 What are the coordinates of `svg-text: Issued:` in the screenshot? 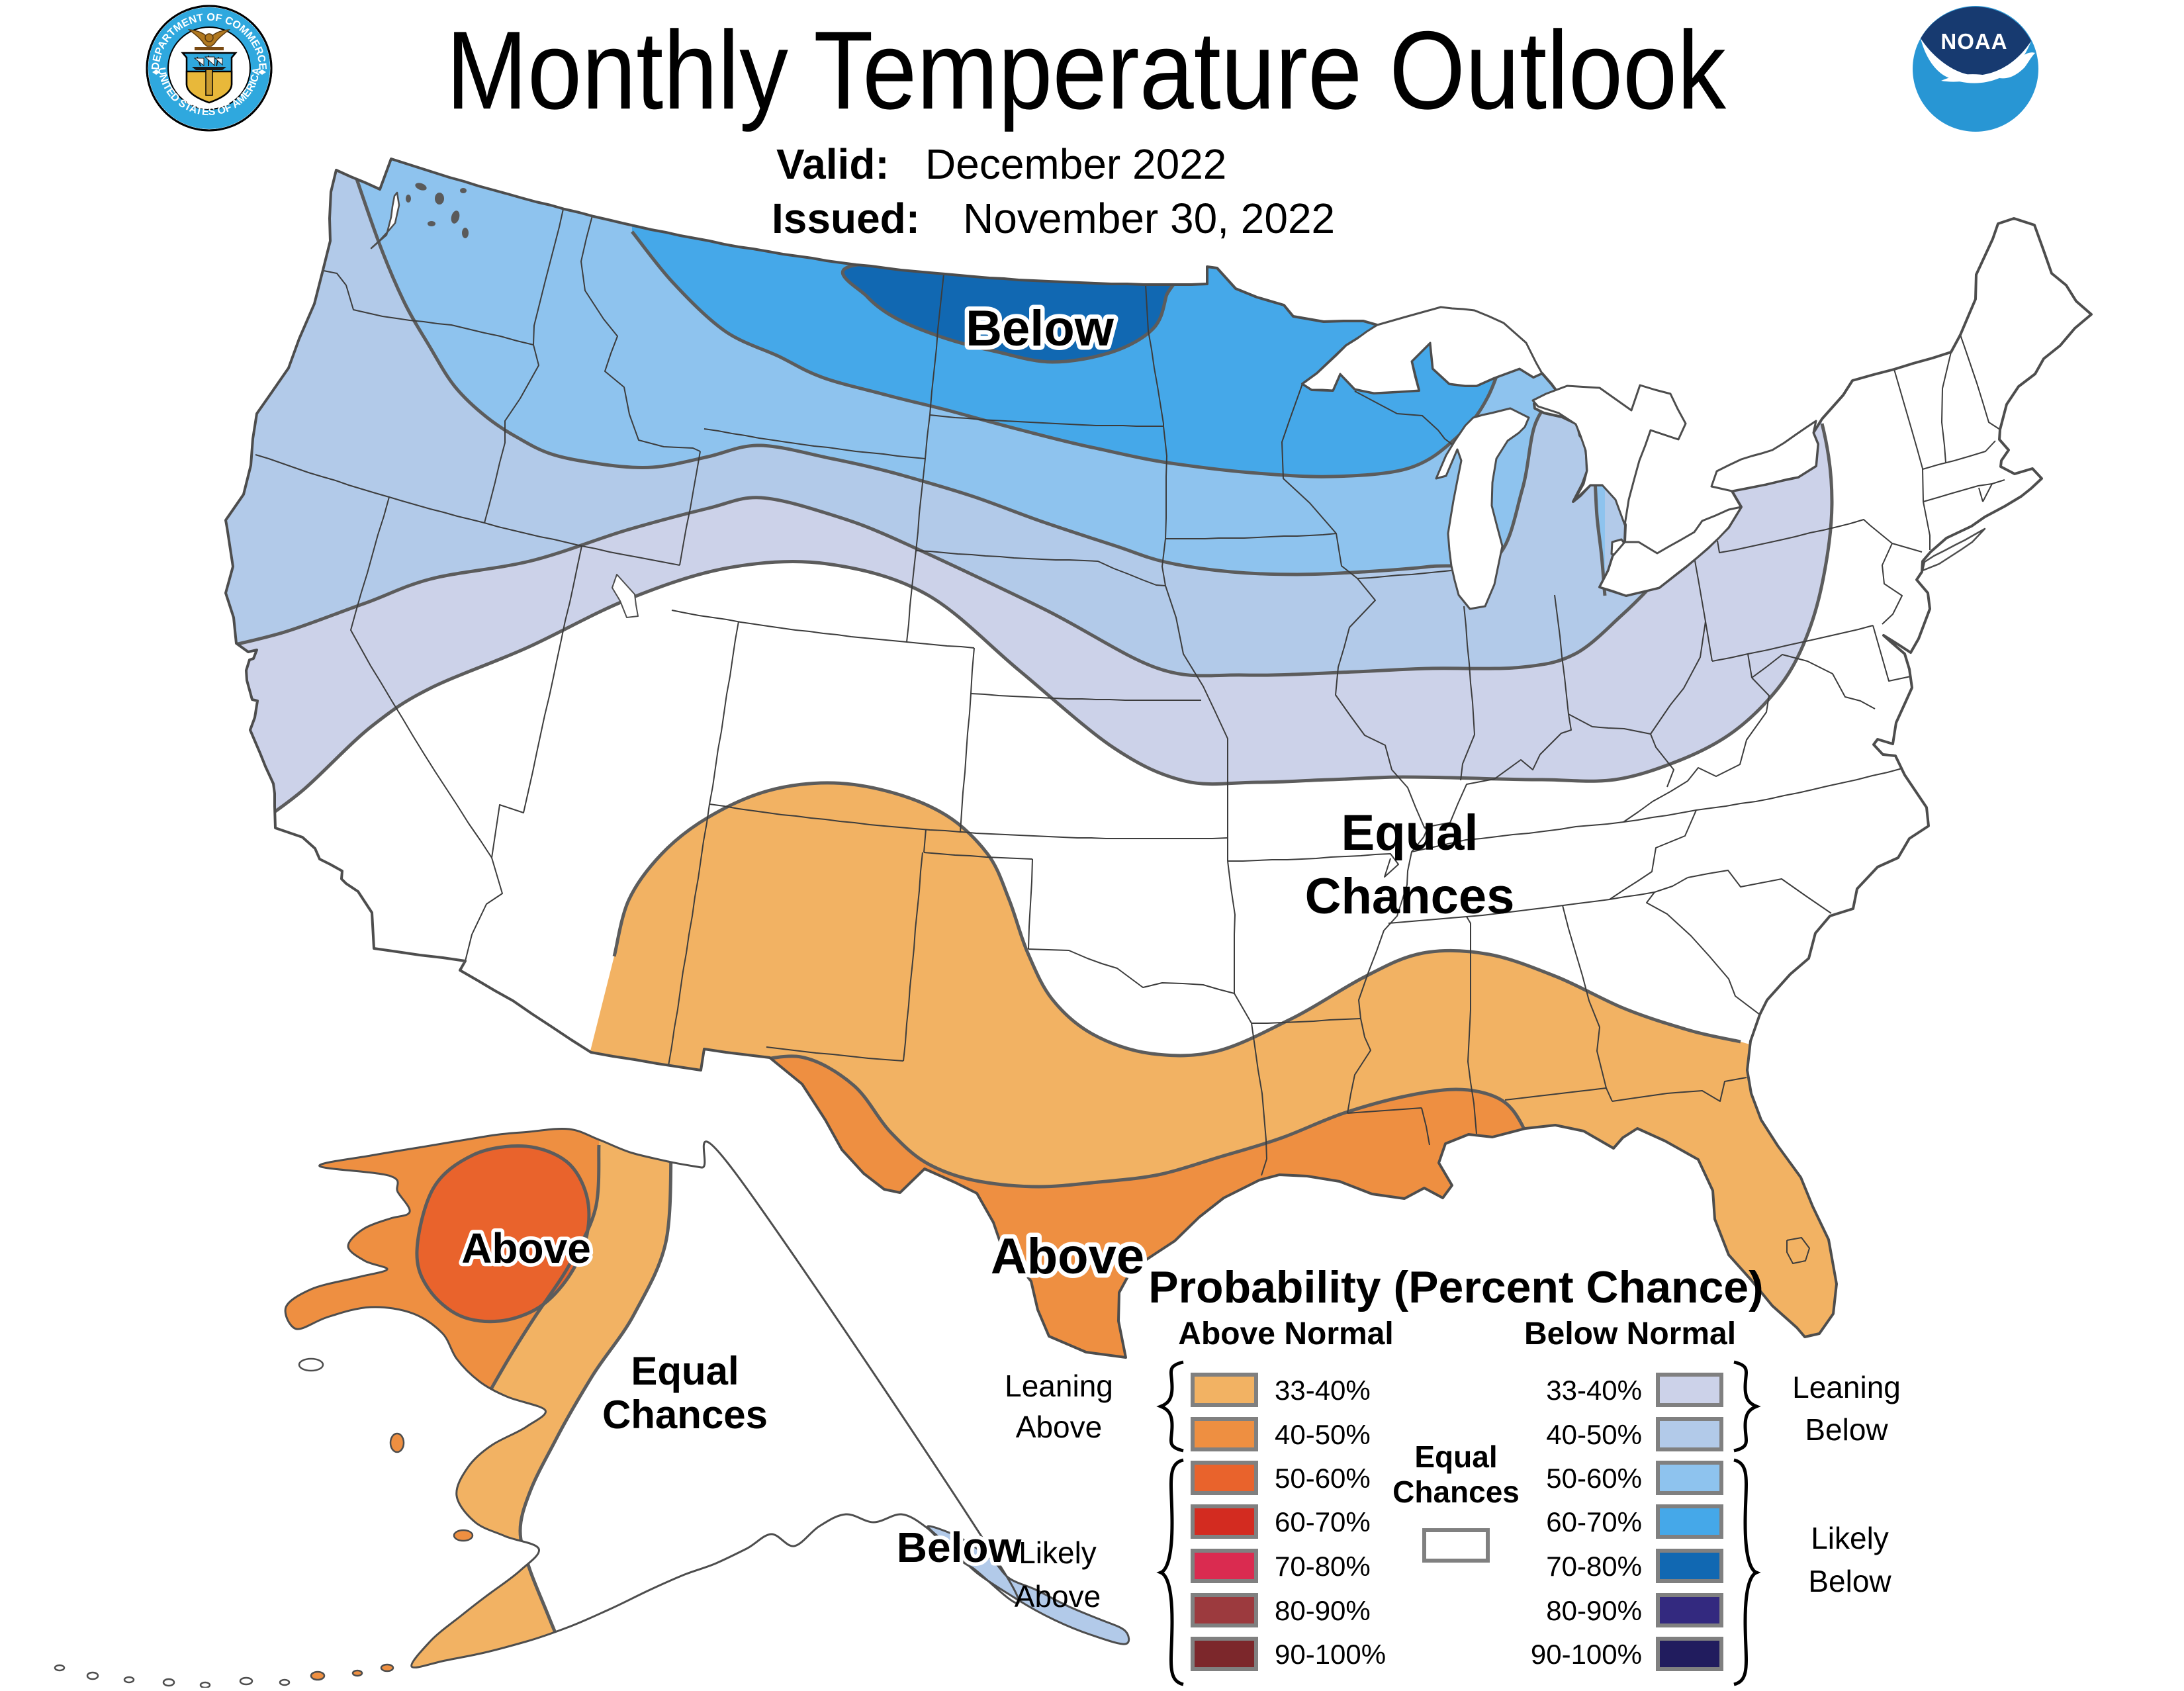 It's located at (846, 219).